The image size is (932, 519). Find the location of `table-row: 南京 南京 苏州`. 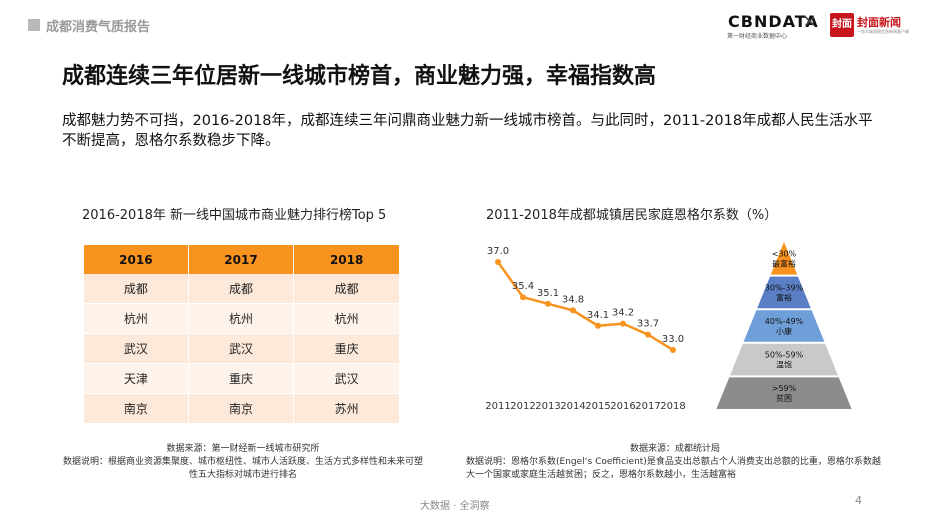

table-row: 南京 南京 苏州 is located at coordinates (242, 408).